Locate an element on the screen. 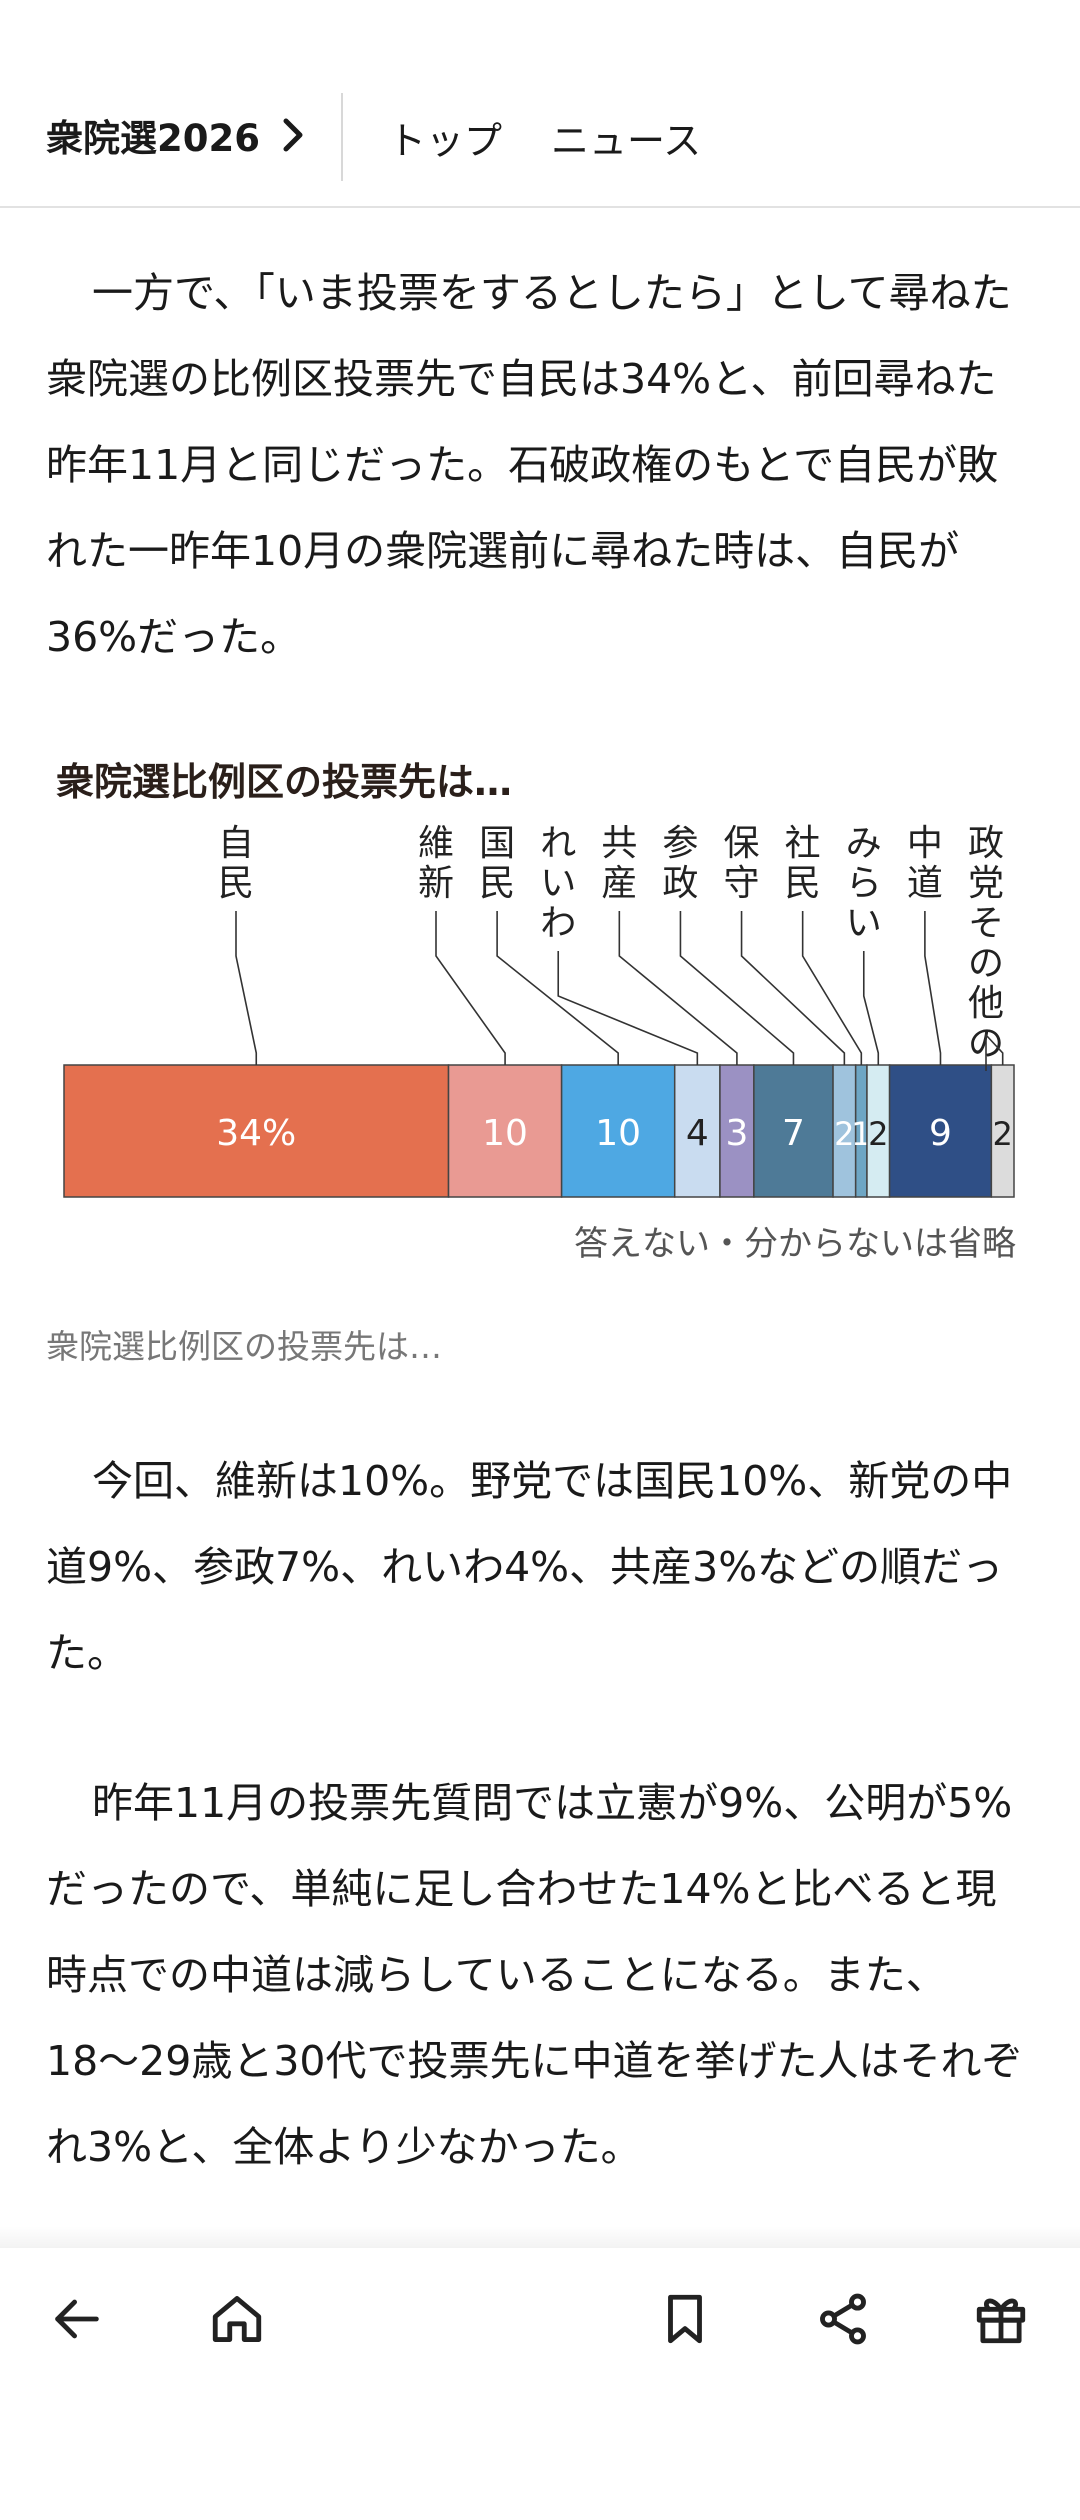  bookmark-button is located at coordinates (685, 2319).